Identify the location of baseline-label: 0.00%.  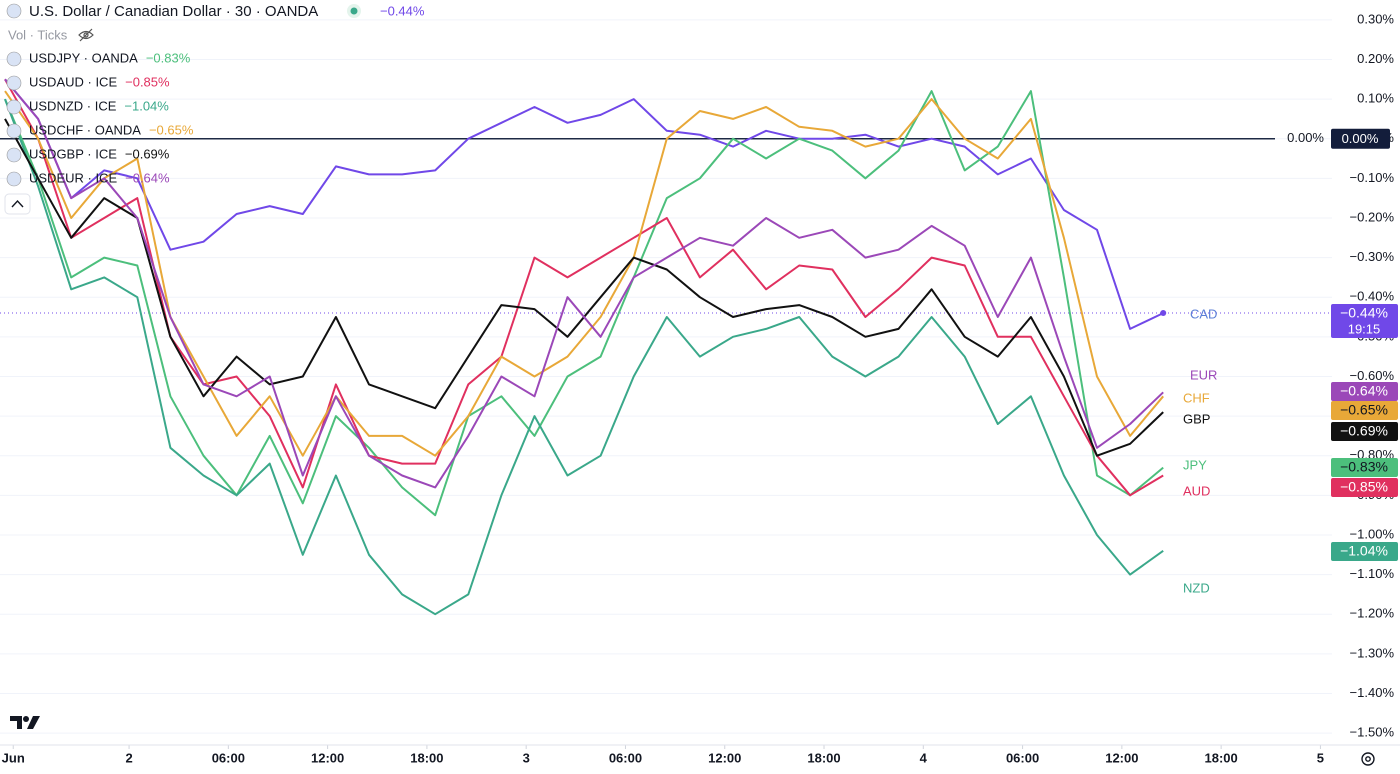
(1305, 137).